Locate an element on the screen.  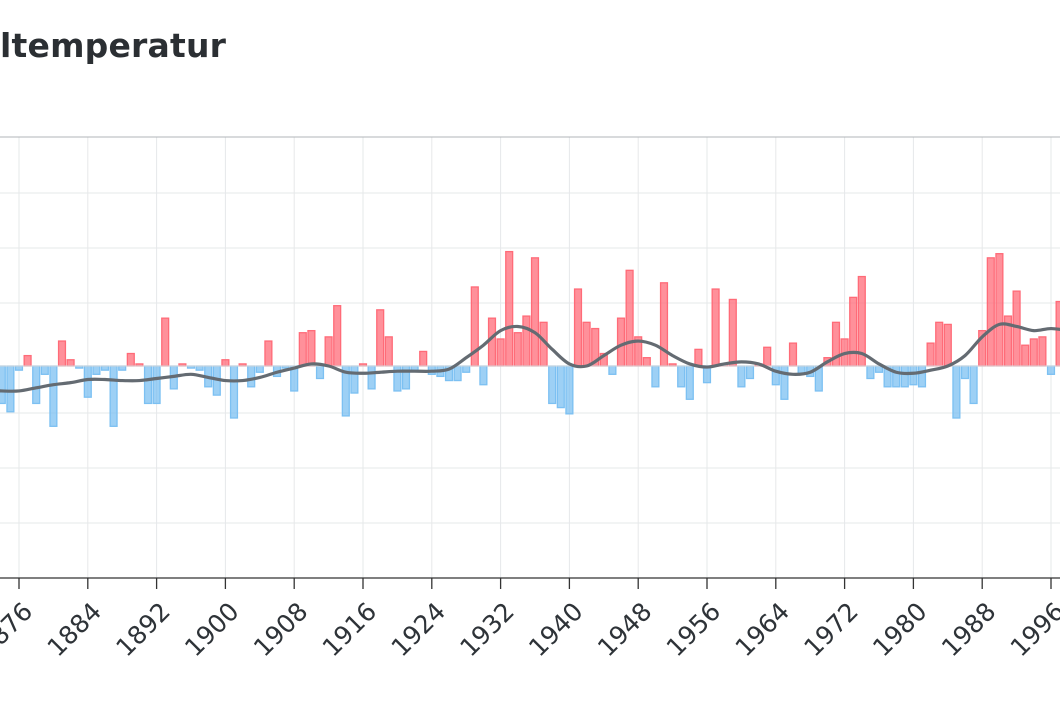
x-tick-label-1988: 1988 is located at coordinates (968, 629).